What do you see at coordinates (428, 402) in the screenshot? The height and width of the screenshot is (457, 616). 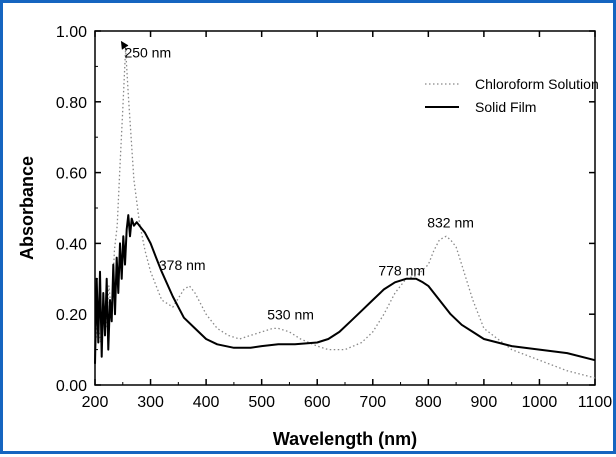 I see `x-tick-label: 800` at bounding box center [428, 402].